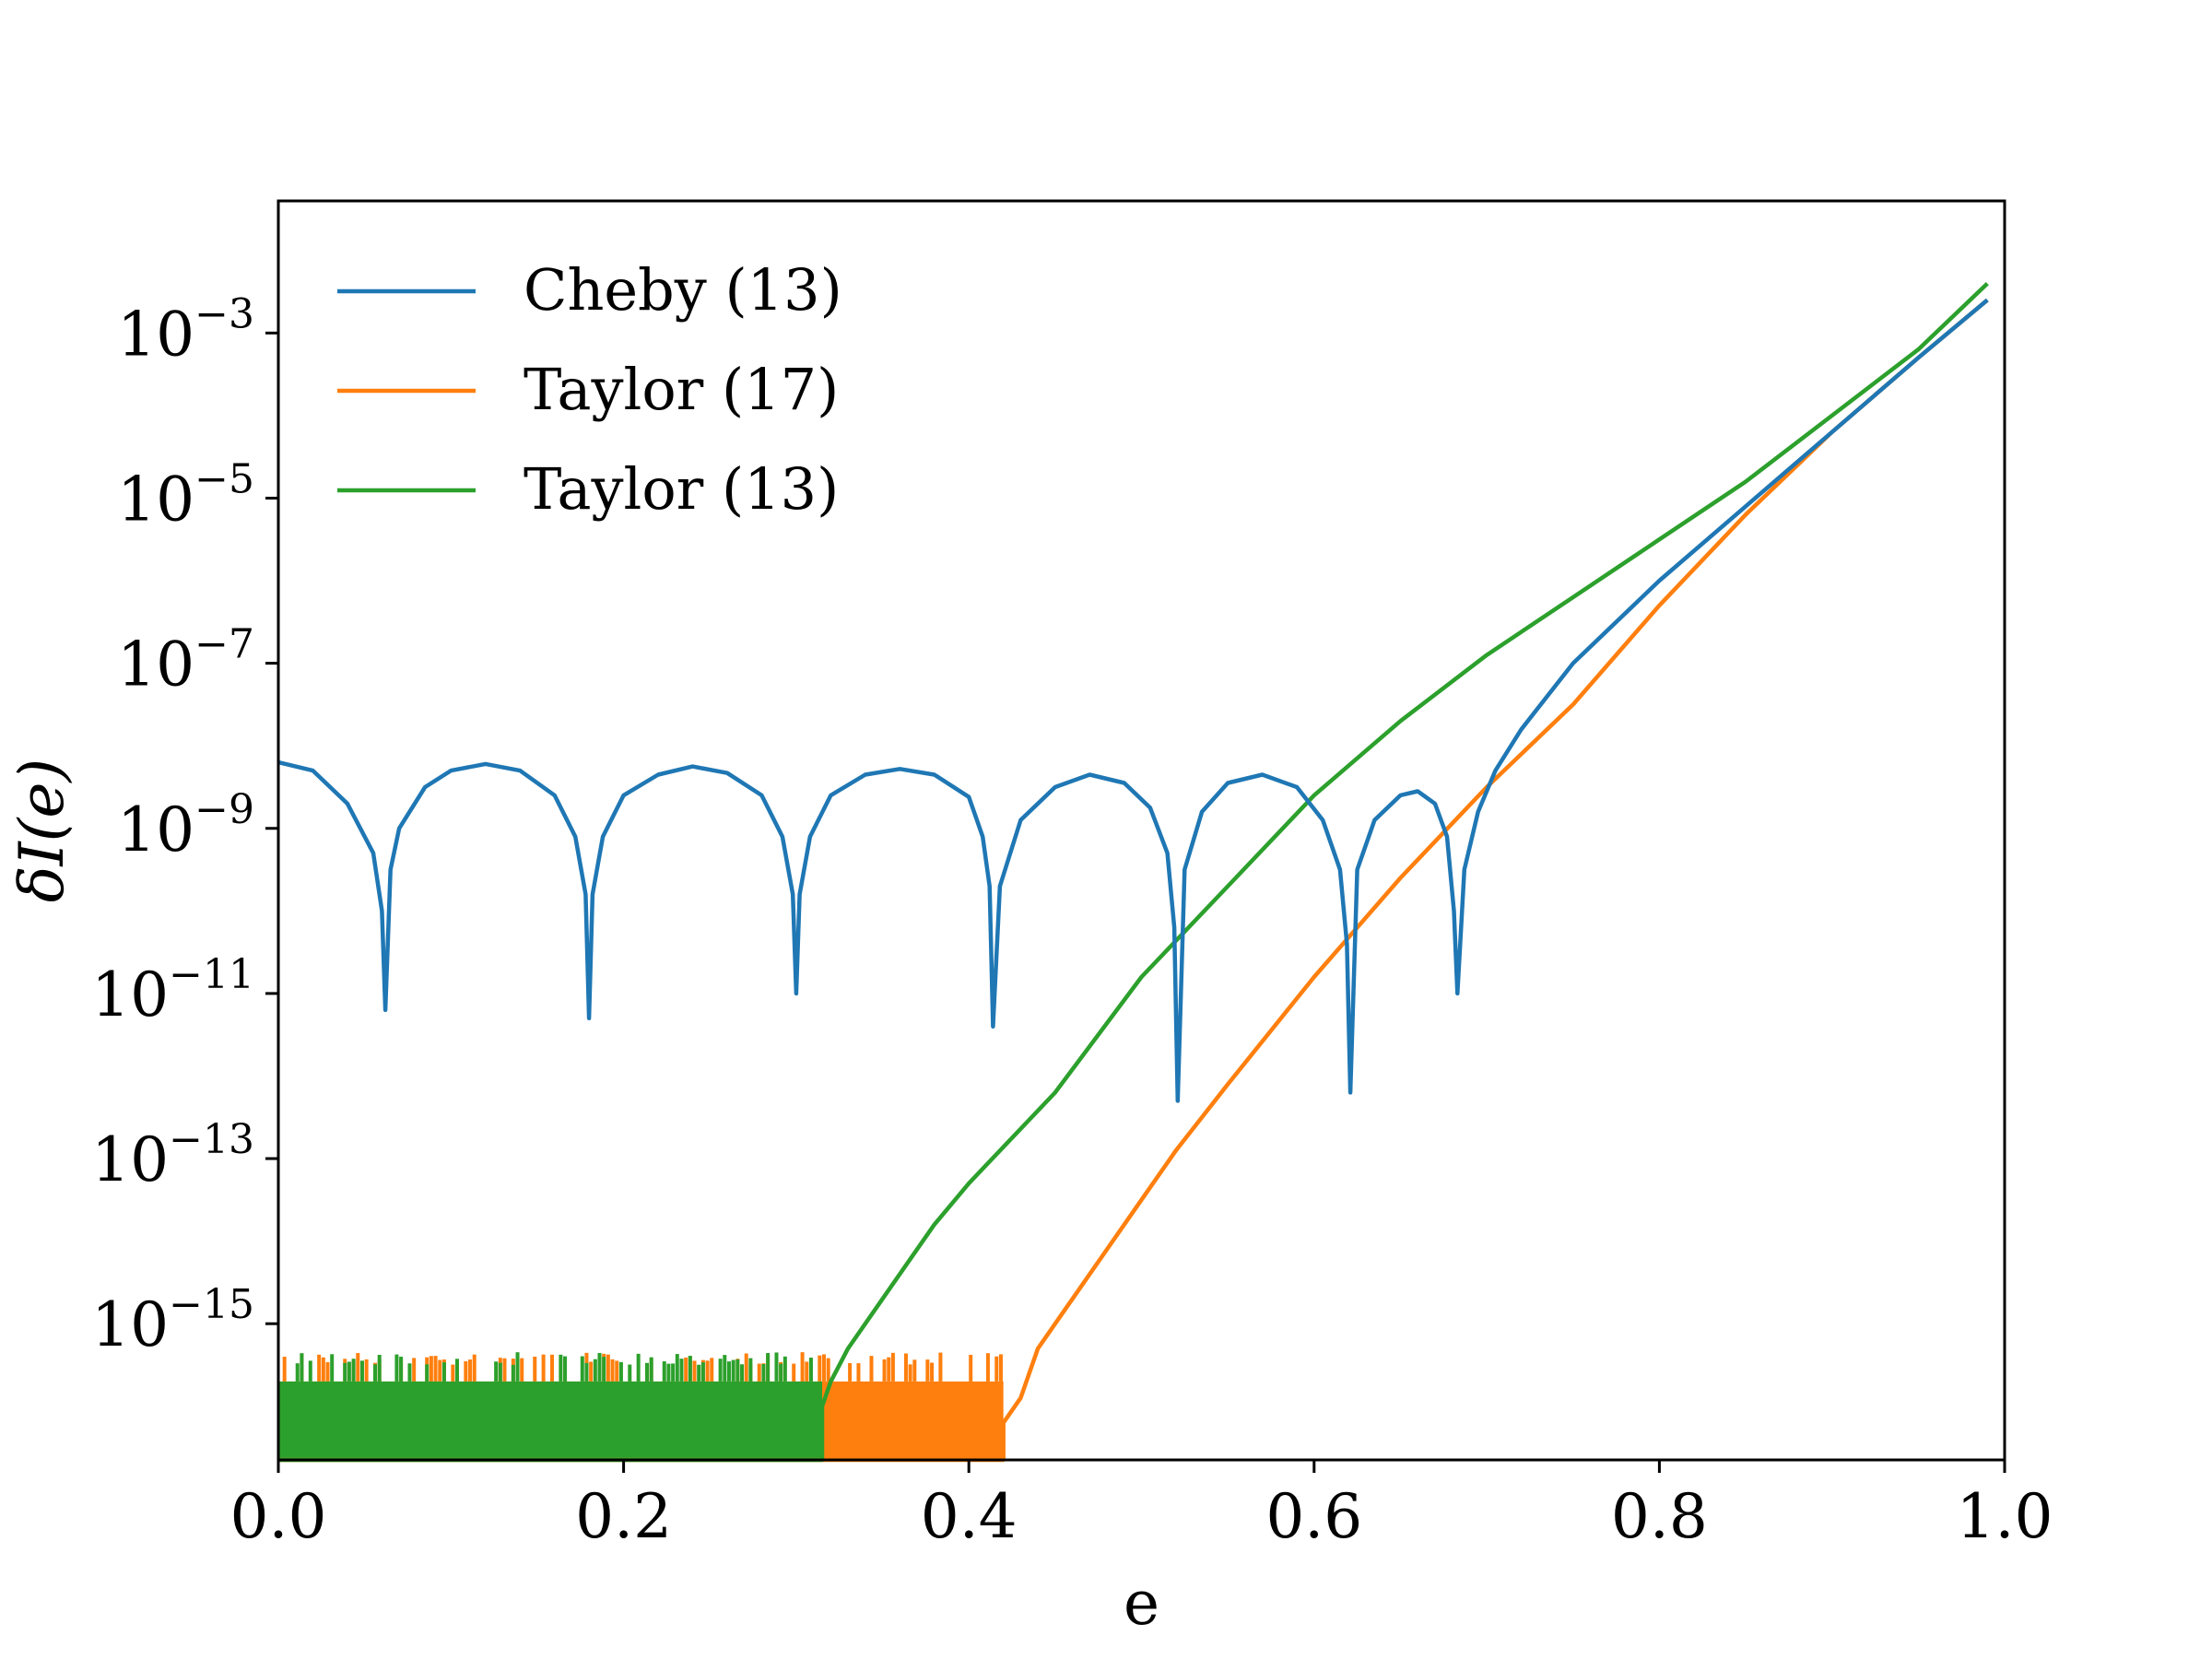 The image size is (2212, 1659). Describe the element at coordinates (172, 1320) in the screenshot. I see `y-tick-label: 10⁻¹⁵` at that location.